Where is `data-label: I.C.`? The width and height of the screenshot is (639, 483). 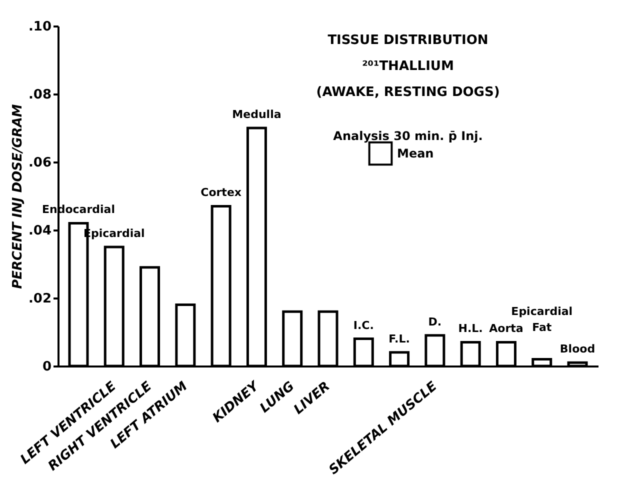 data-label: I.C. is located at coordinates (363, 325).